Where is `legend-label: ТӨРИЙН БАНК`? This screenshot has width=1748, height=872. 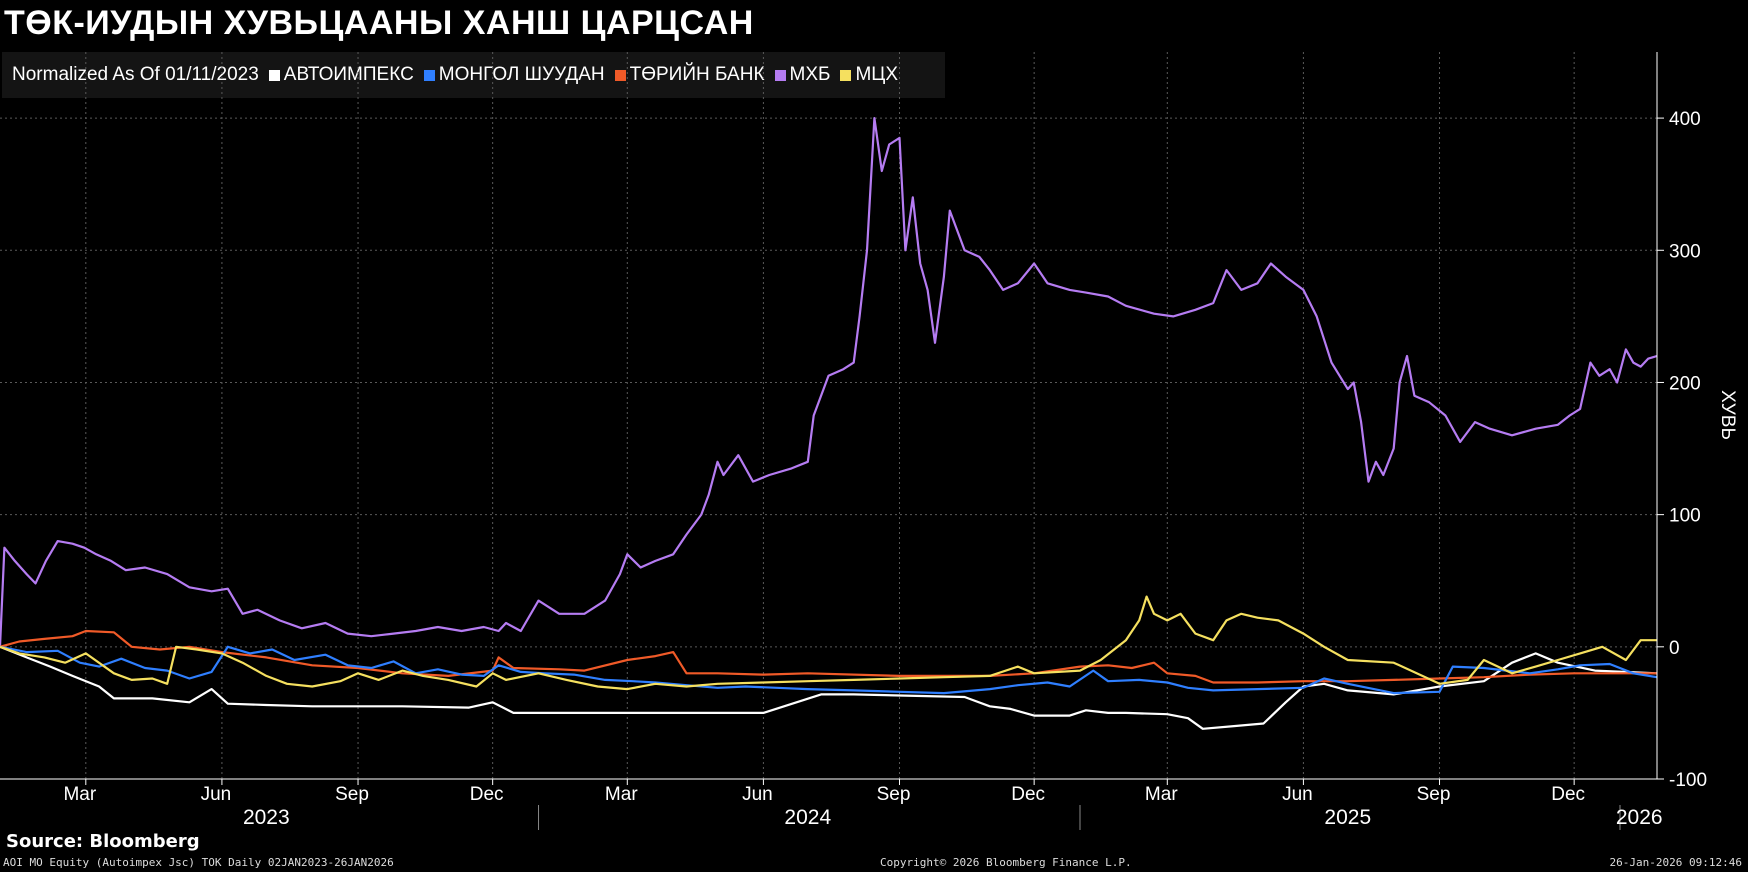
legend-label: ТӨРИЙН БАНК is located at coordinates (697, 74).